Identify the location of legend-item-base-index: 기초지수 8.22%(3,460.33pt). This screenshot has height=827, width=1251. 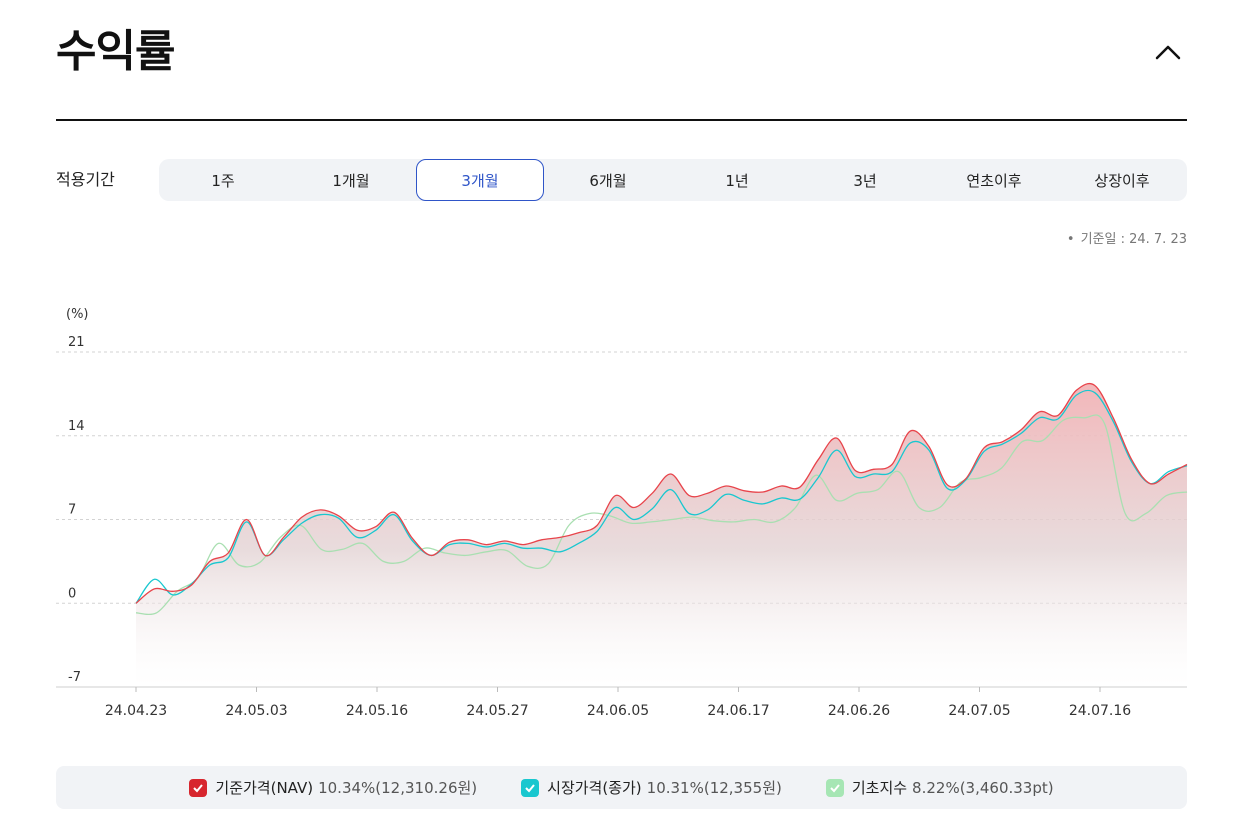
(939, 787).